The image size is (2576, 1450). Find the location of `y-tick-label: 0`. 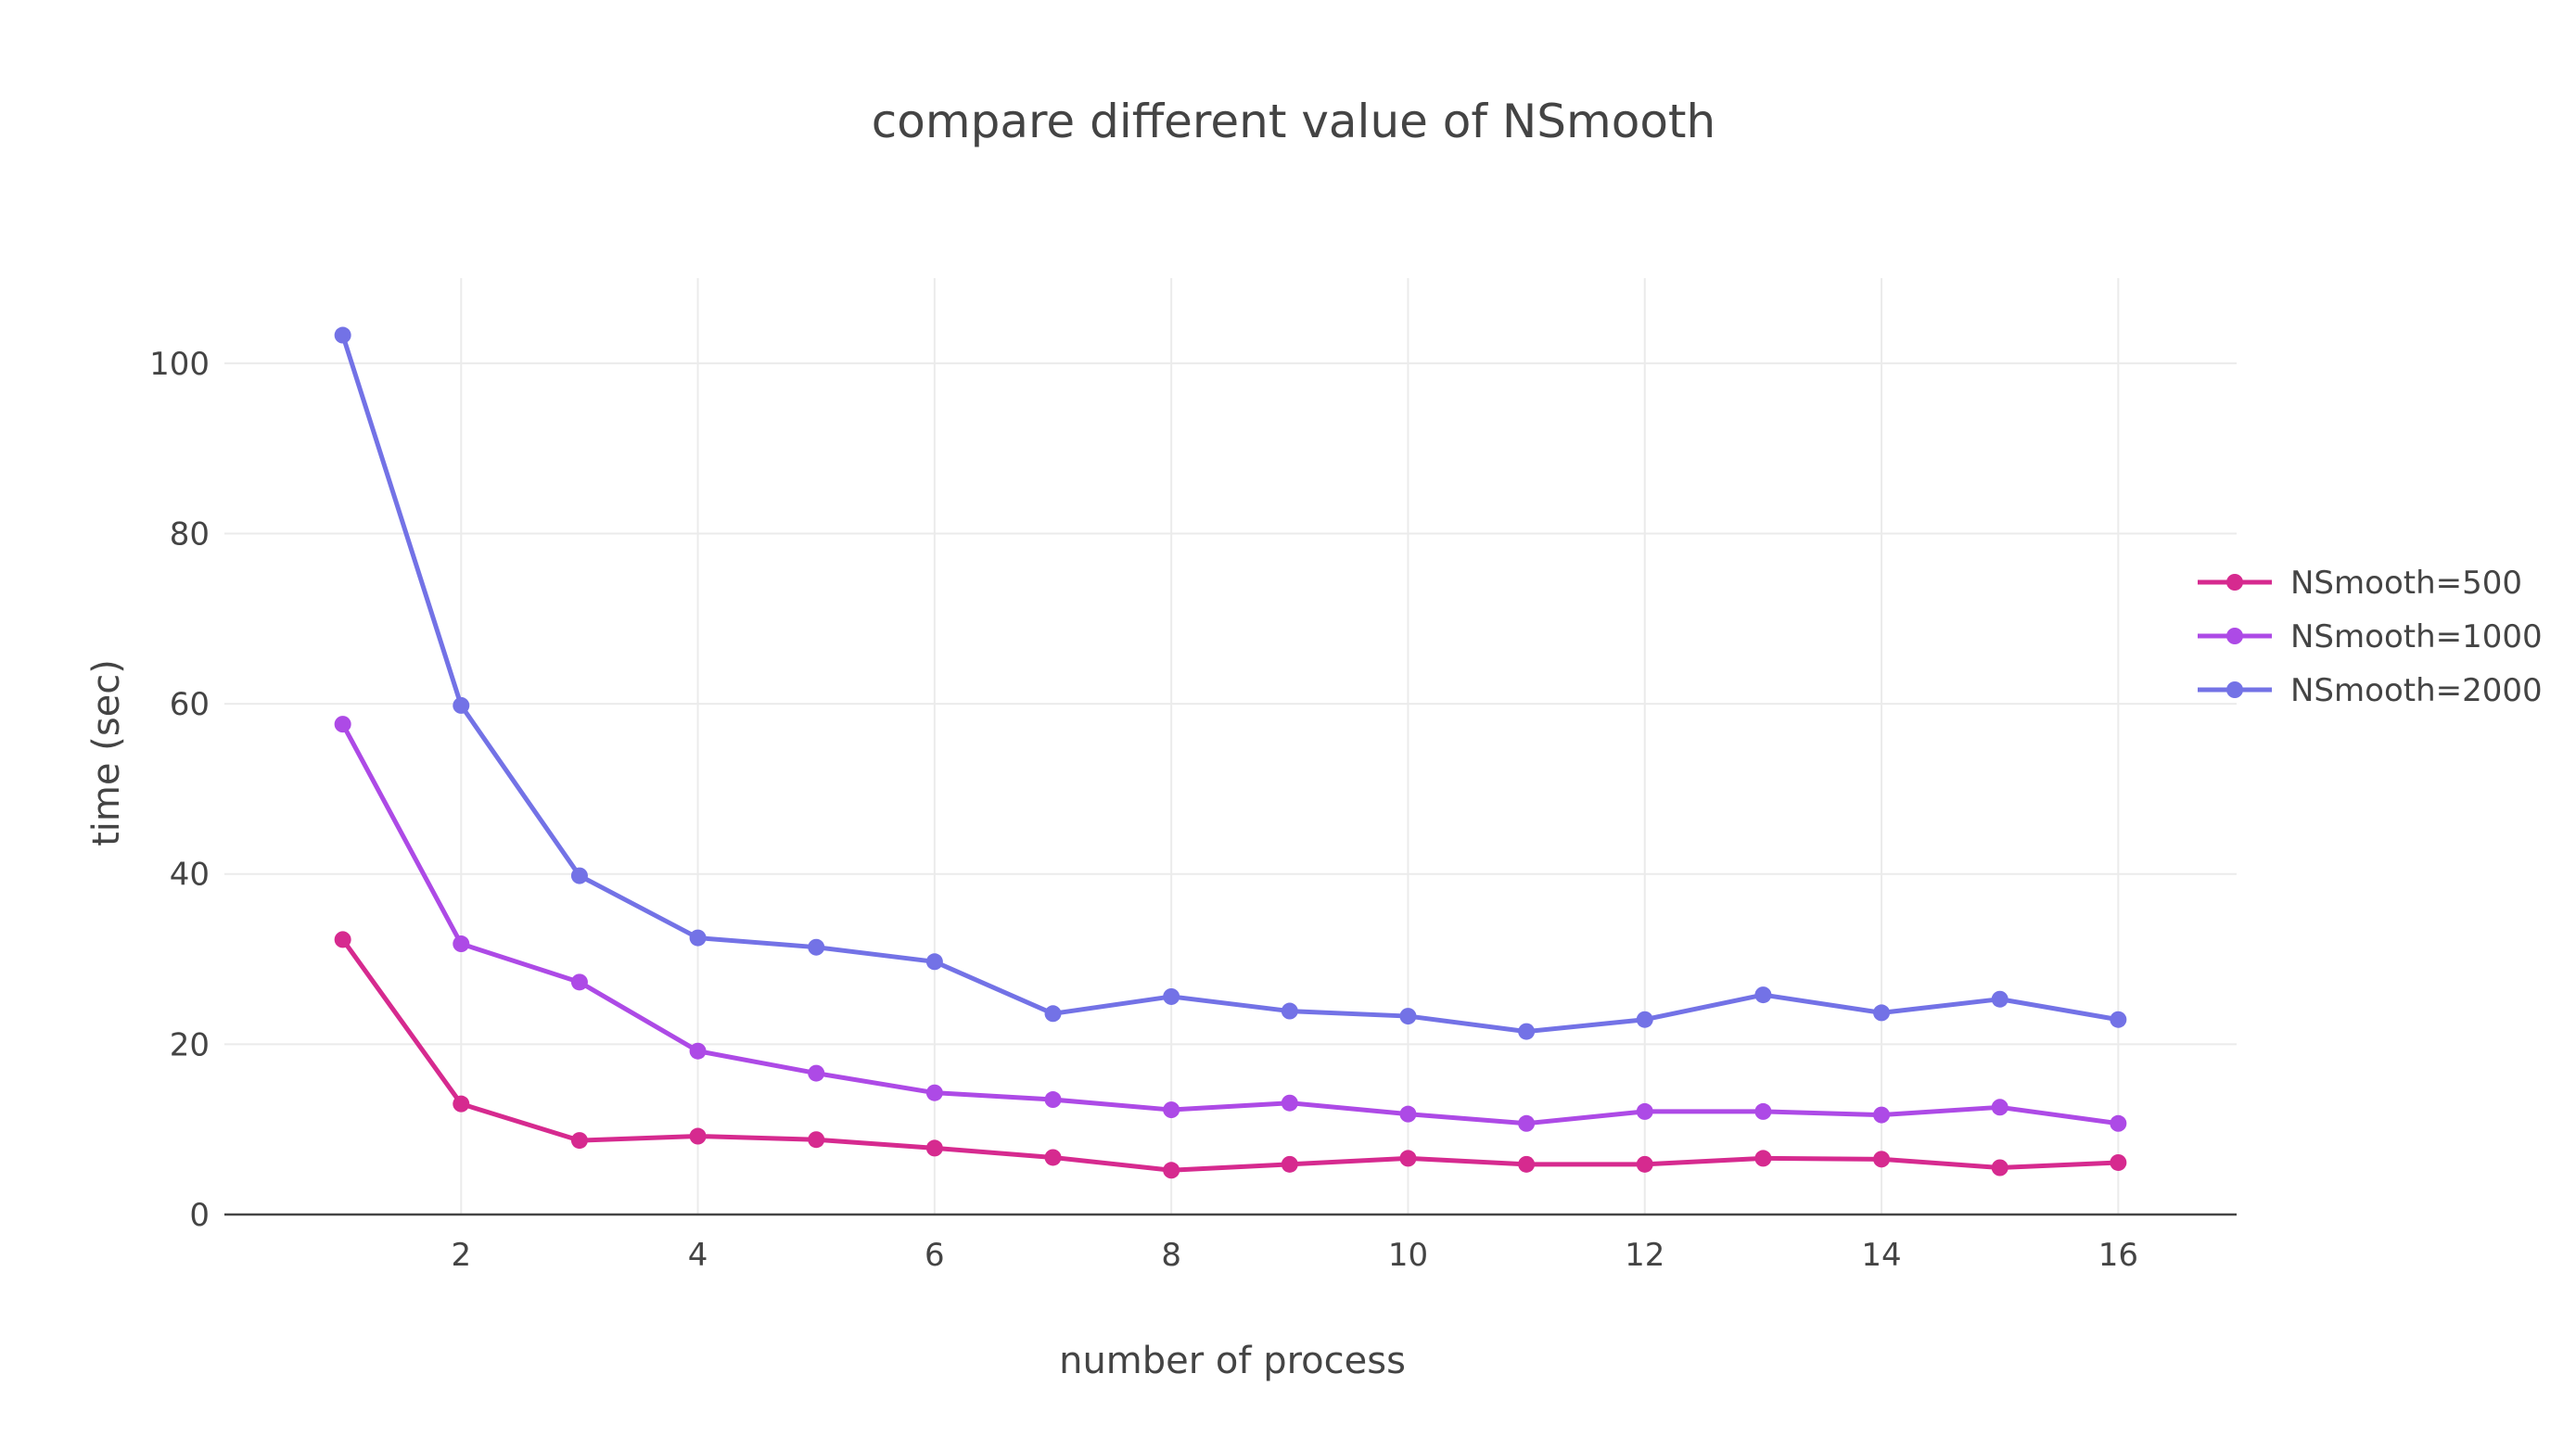

y-tick-label: 0 is located at coordinates (199, 1215).